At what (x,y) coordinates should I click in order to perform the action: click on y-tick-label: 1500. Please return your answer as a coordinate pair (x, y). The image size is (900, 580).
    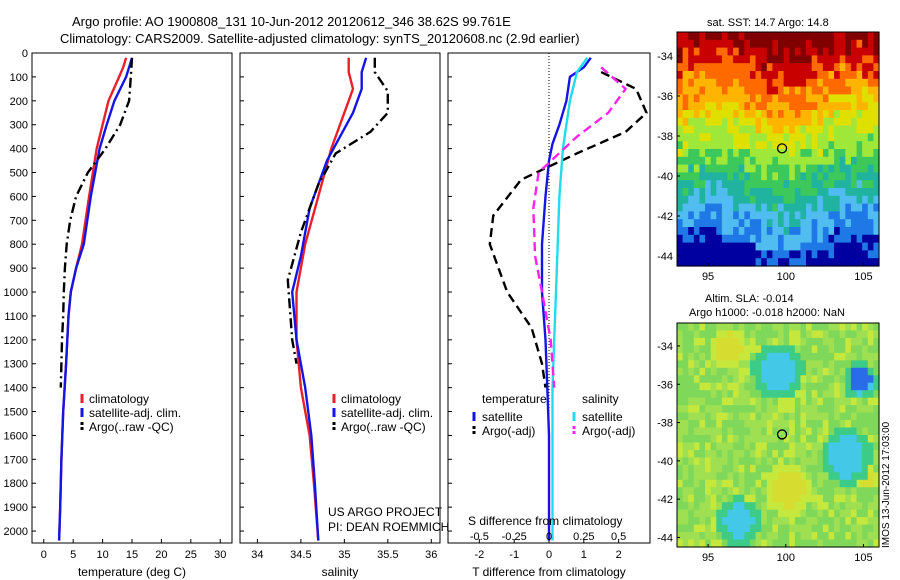
    Looking at the image, I should click on (16, 413).